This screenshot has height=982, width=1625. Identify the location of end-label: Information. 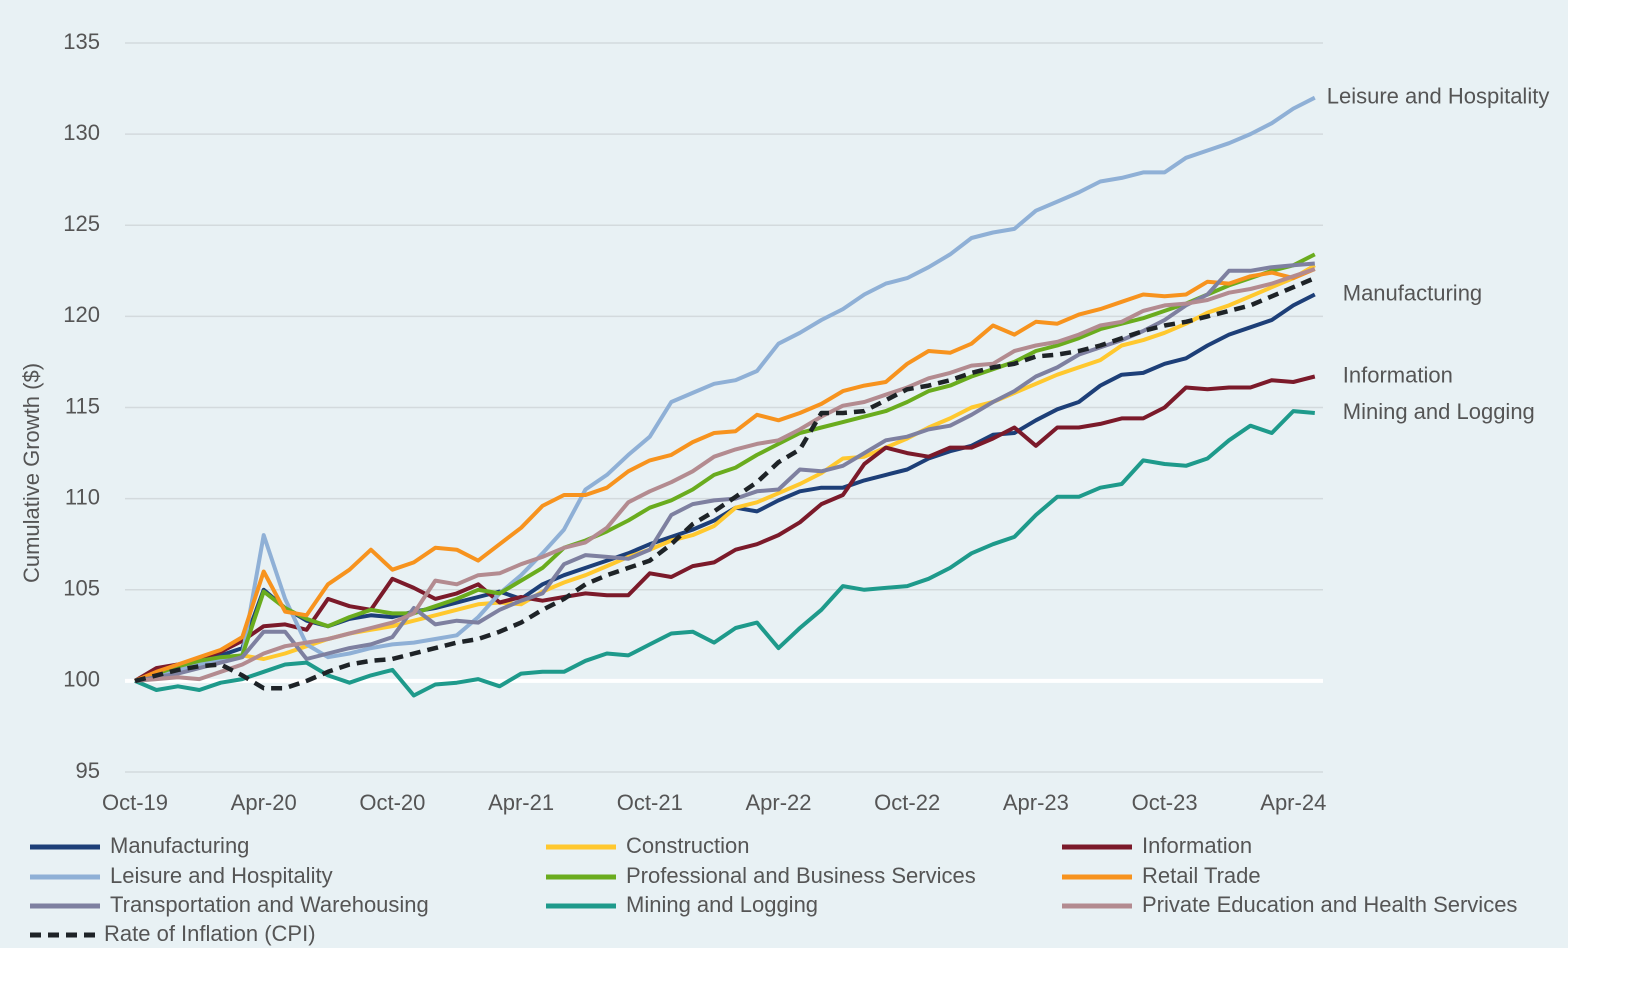
(1398, 374).